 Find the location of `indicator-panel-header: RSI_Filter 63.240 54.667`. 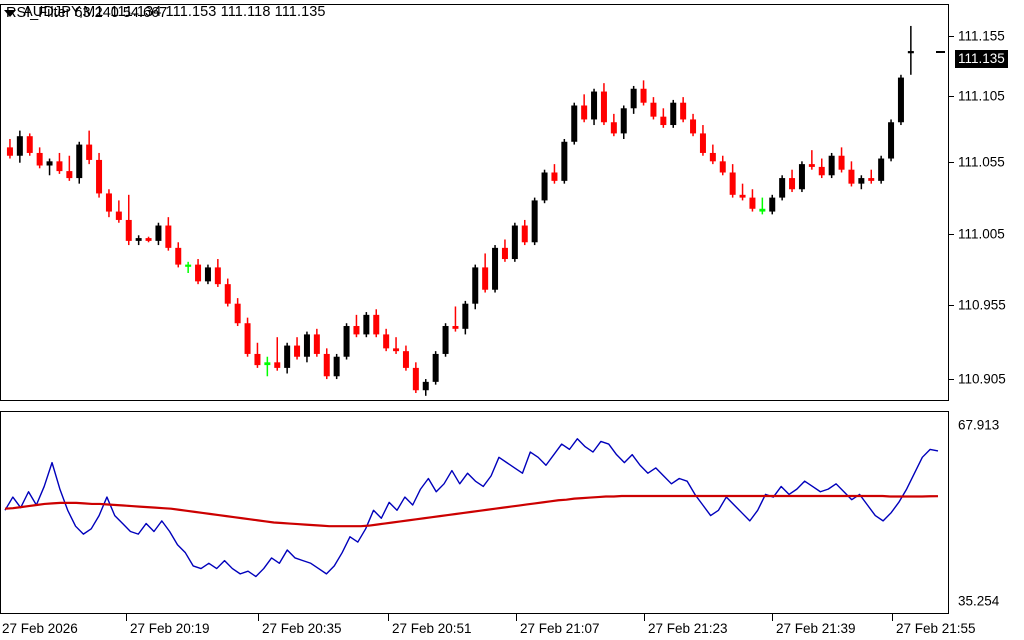

indicator-panel-header: RSI_Filter 63.240 54.667 is located at coordinates (87, 13).